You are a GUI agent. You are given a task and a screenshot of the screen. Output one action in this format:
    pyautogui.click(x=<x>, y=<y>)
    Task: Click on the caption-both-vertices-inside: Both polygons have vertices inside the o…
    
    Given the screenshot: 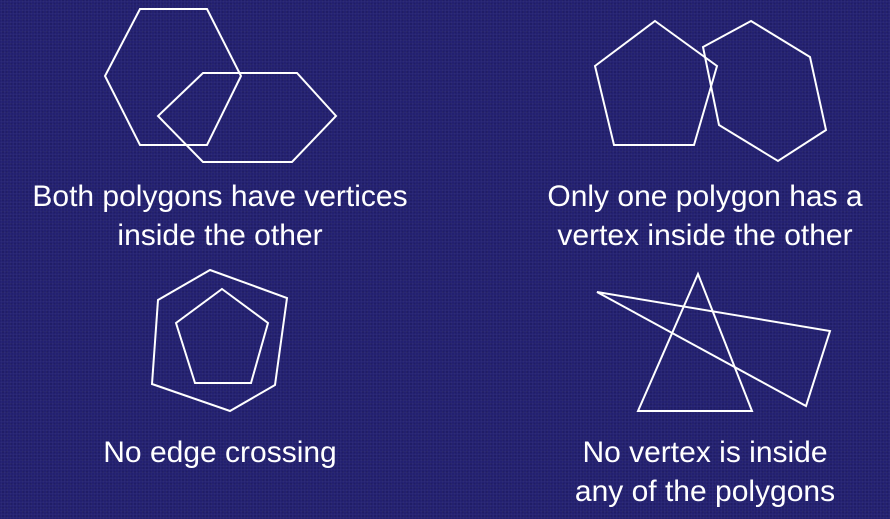 What is the action you would take?
    pyautogui.click(x=220, y=216)
    